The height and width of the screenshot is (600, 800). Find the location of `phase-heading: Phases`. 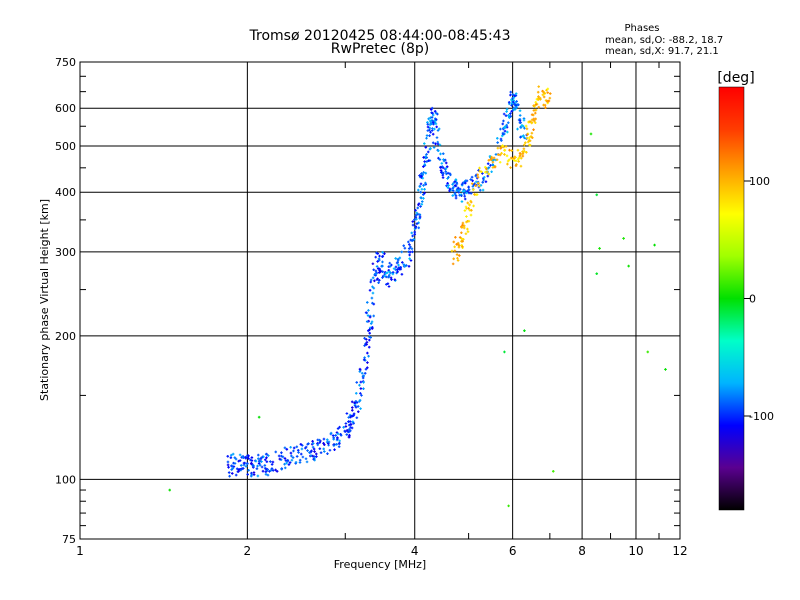

phase-heading: Phases is located at coordinates (641, 28).